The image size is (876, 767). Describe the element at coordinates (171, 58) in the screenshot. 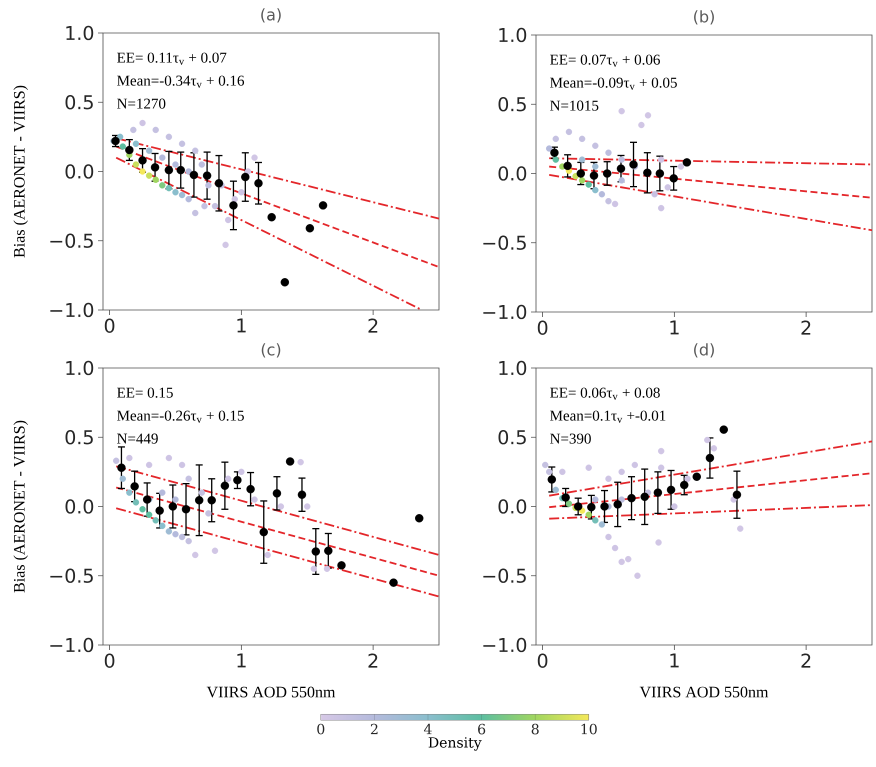

I see `annotation: EE= 0.11τ$_{v}$ + 0.07` at that location.